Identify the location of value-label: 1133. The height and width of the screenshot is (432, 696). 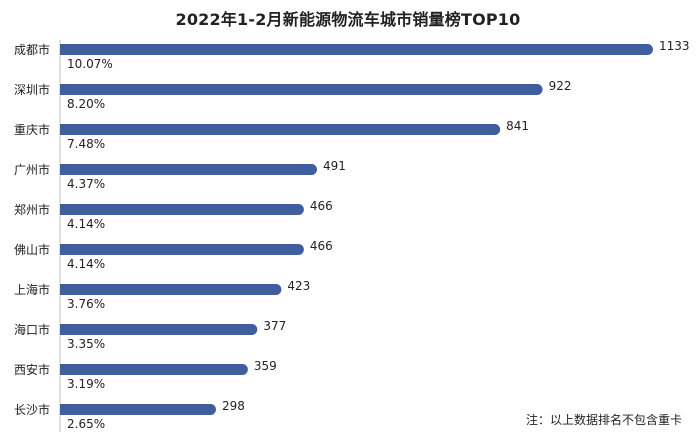
(674, 46).